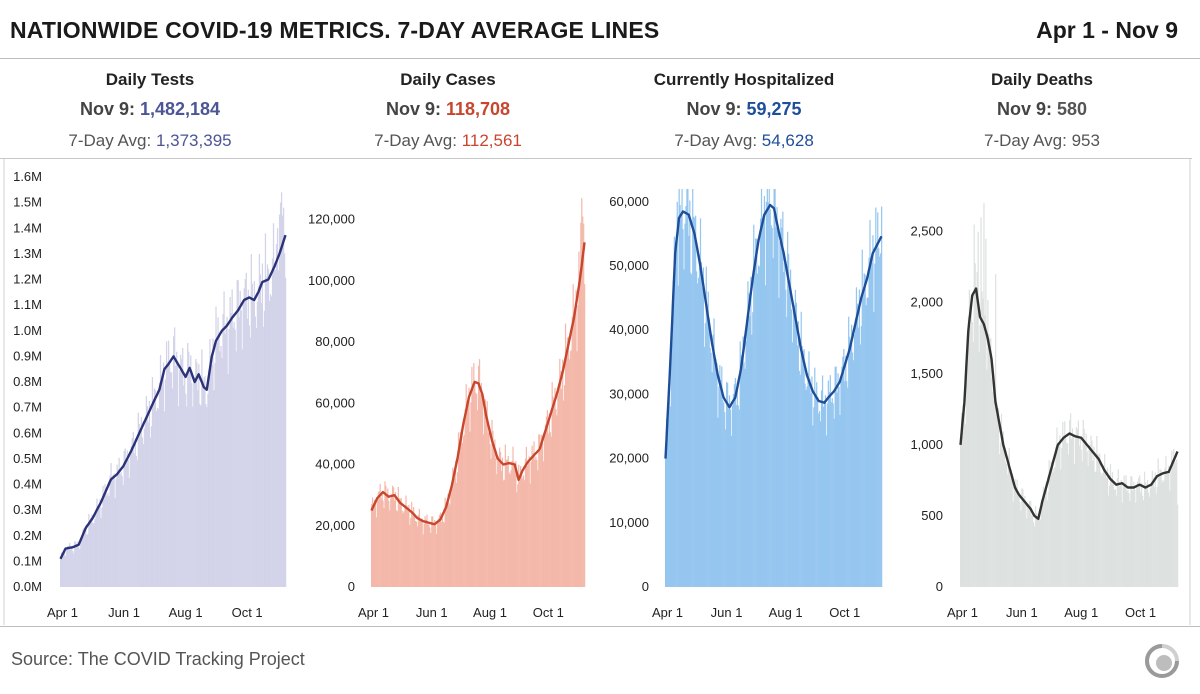 The height and width of the screenshot is (694, 1200). Describe the element at coordinates (335, 464) in the screenshot. I see `y-tick-cases: 40,000` at that location.